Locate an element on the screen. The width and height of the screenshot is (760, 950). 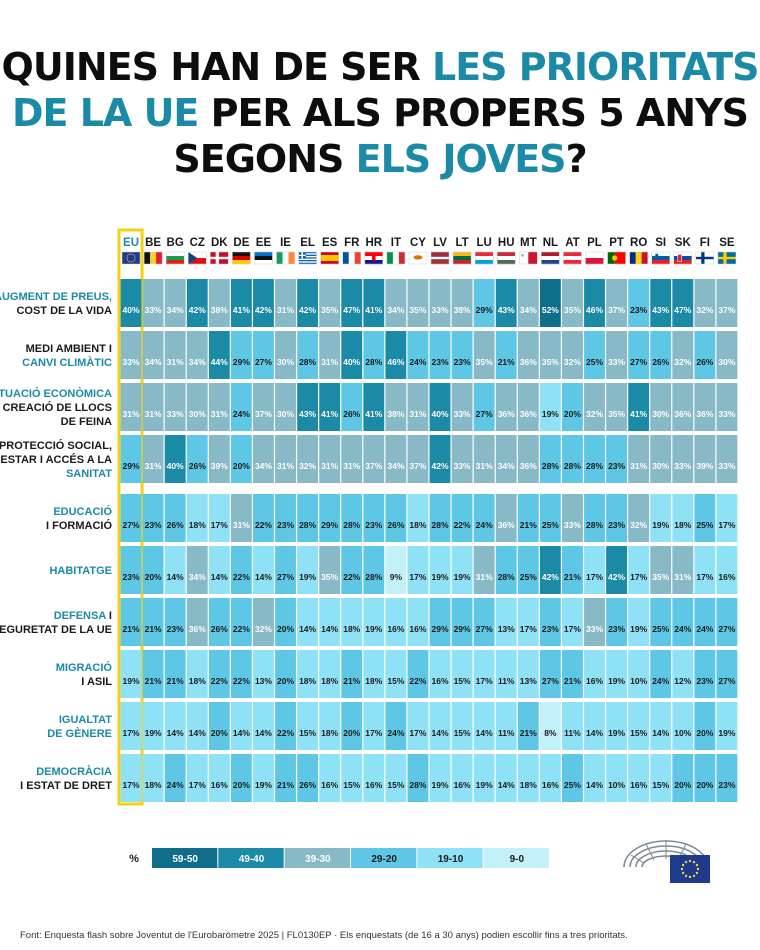
cell-value-label: 32% is located at coordinates (594, 414).